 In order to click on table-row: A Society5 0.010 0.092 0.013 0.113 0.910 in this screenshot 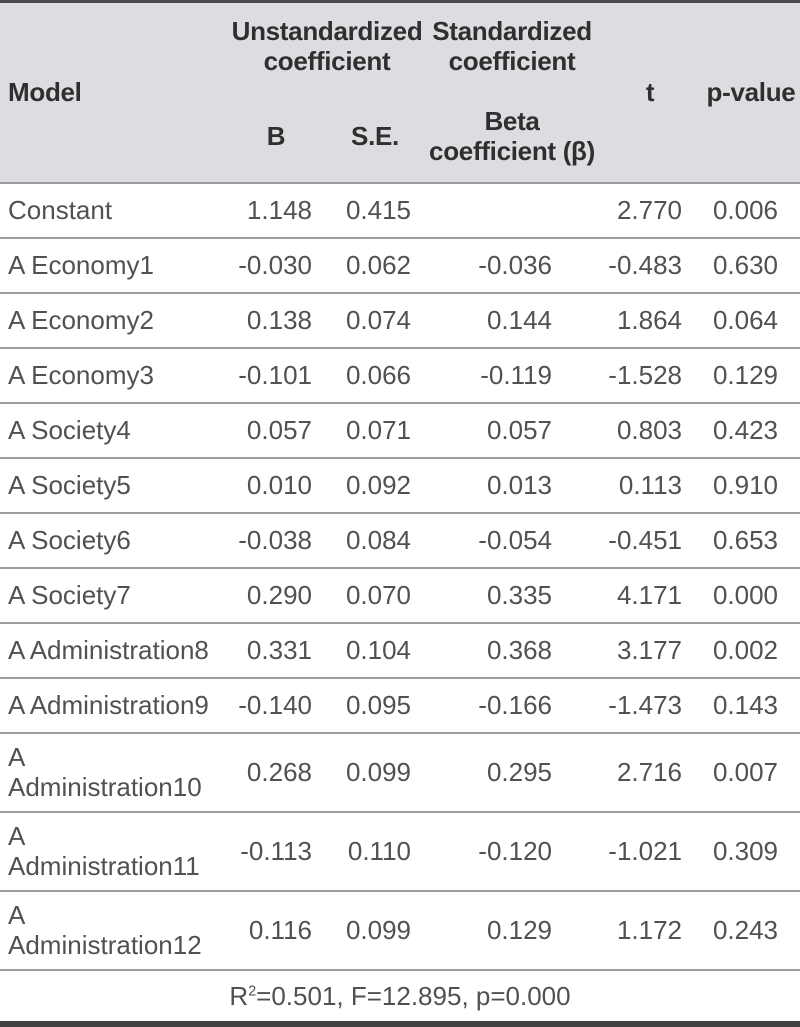, I will do `click(400, 485)`.